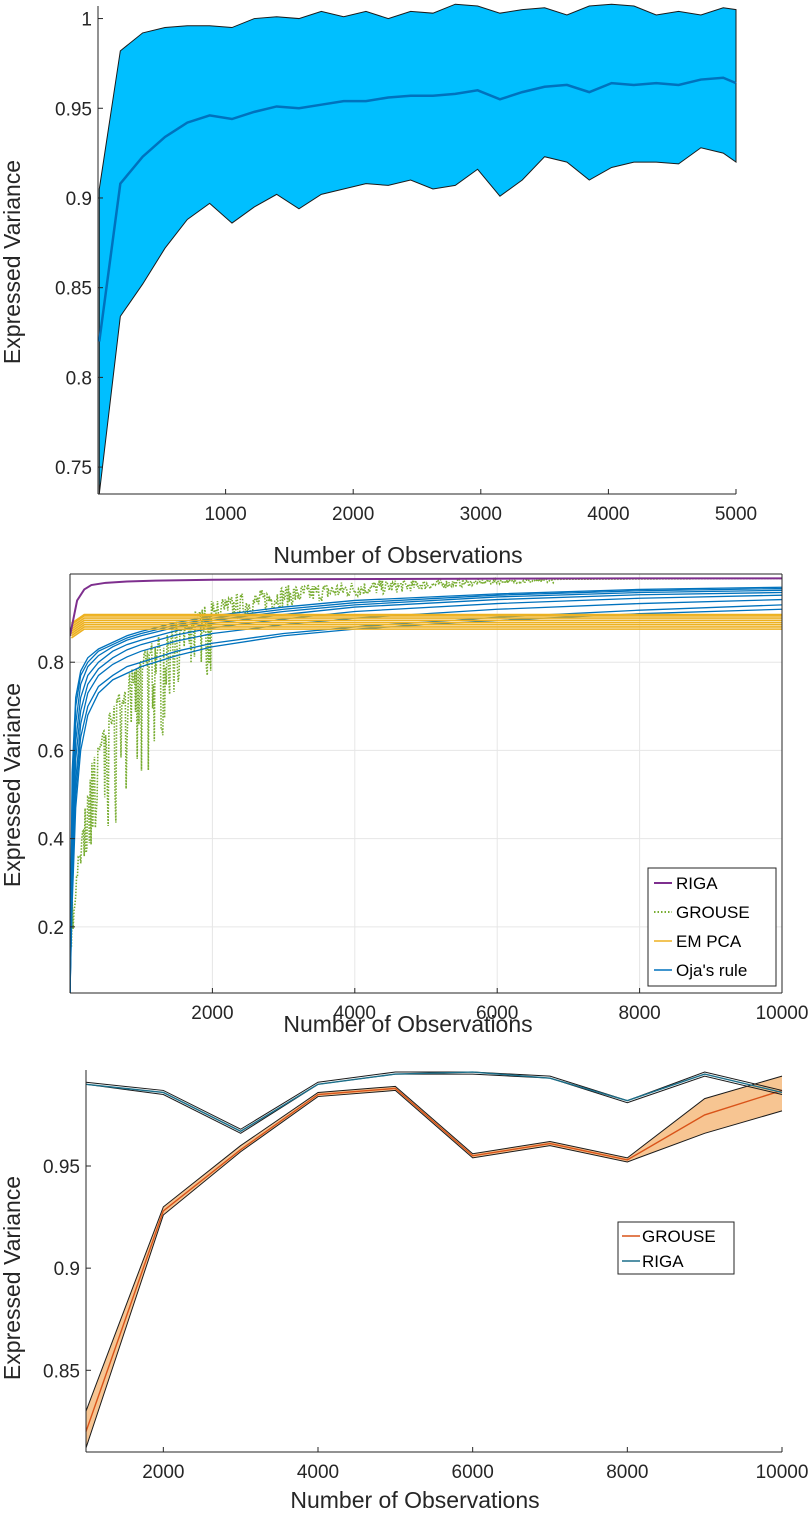 The width and height of the screenshot is (812, 1513). I want to click on p2-y-tick-label: 0.2, so click(51, 928).